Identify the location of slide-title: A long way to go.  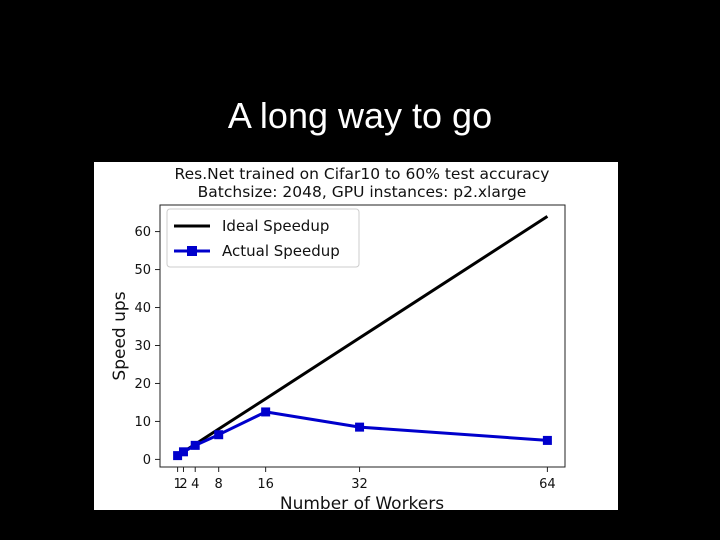
(360, 115).